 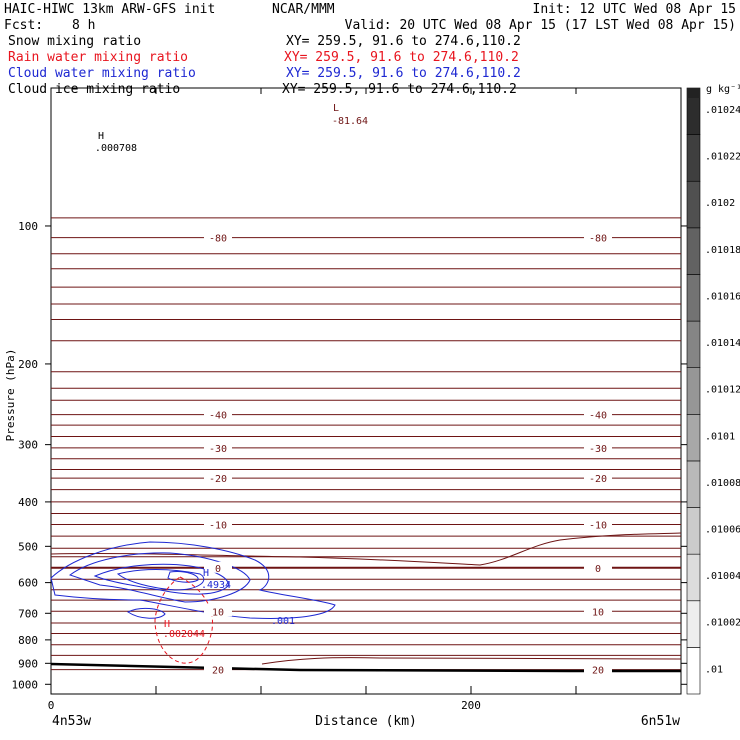 I want to click on surface-line, so click(x=366, y=667).